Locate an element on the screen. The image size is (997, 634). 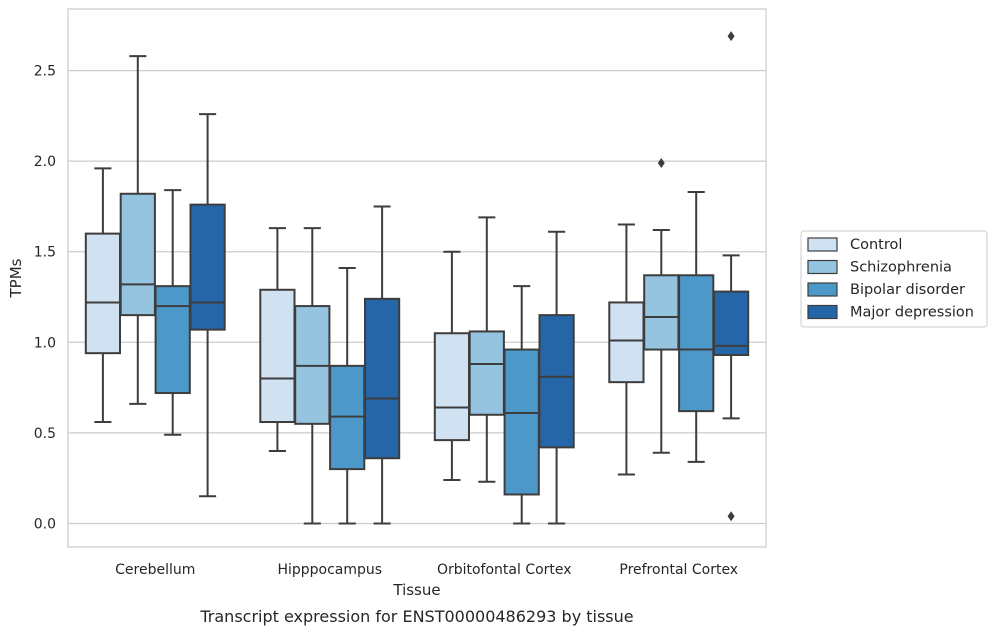
y-tick-label: 0.0 is located at coordinates (45, 524).